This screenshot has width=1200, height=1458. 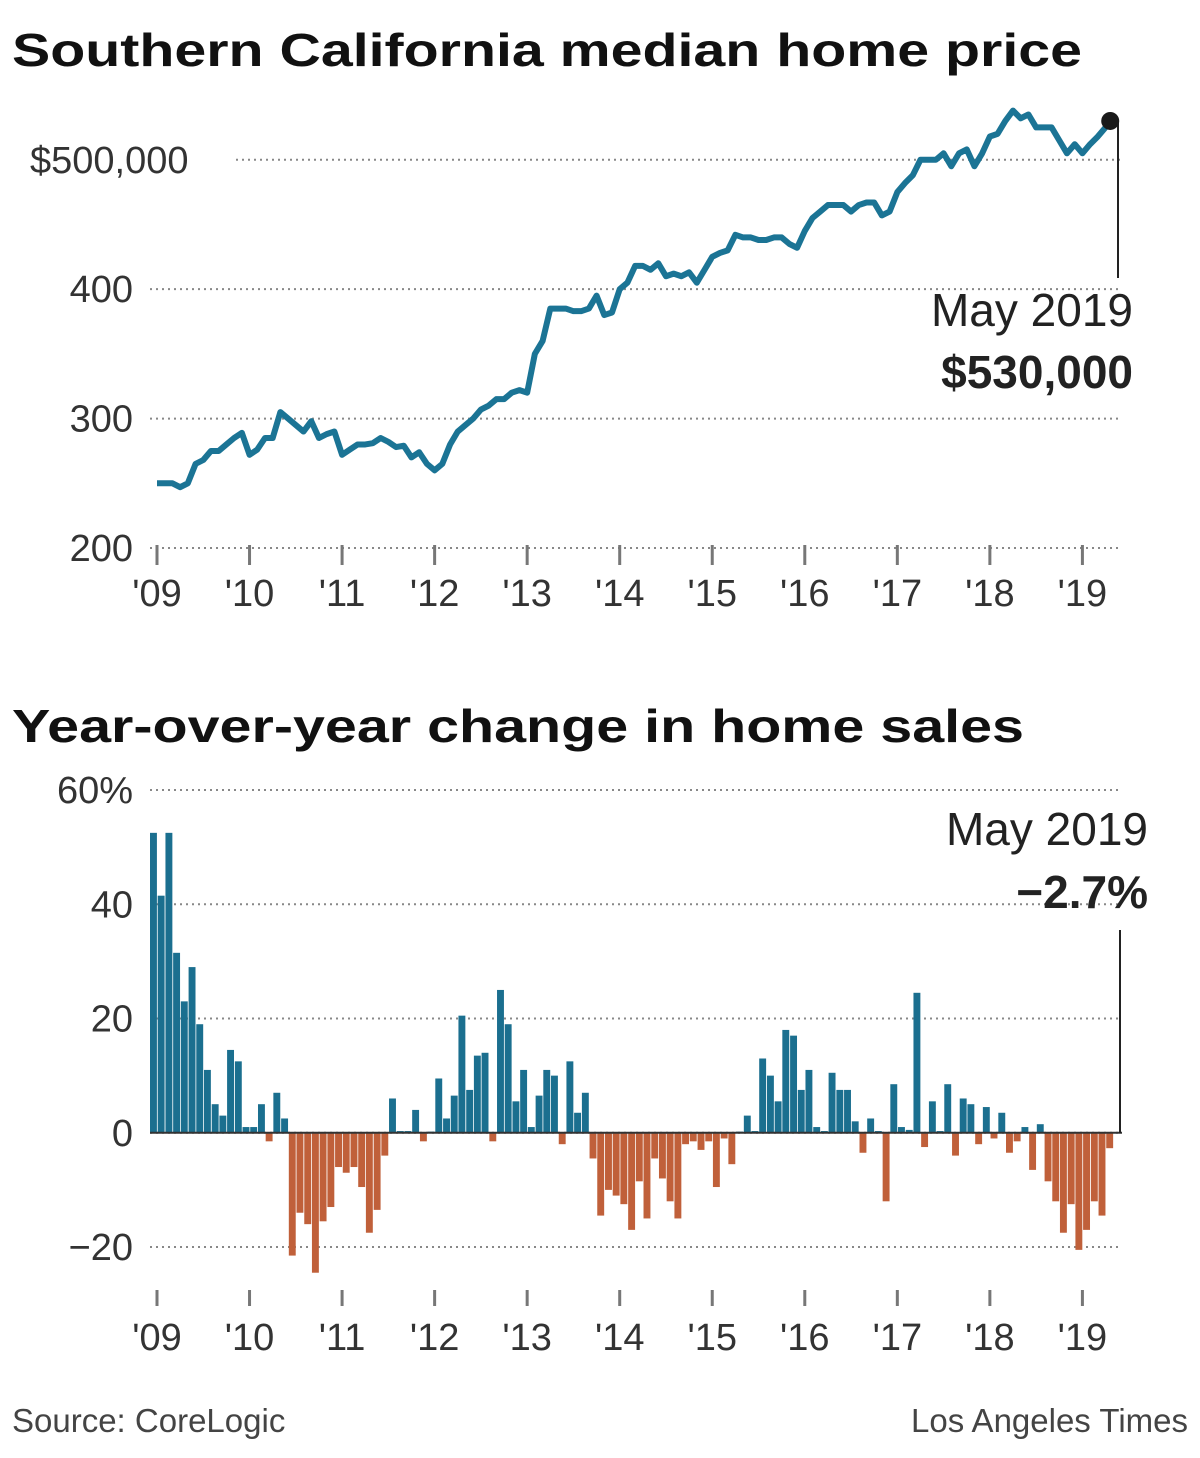 What do you see at coordinates (1083, 594) in the screenshot?
I see `x-tick-label: '19` at bounding box center [1083, 594].